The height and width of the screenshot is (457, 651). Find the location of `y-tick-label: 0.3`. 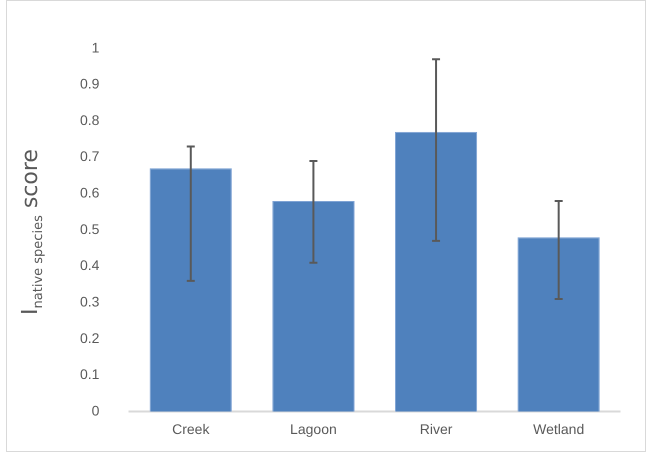

y-tick-label: 0.3 is located at coordinates (90, 302).